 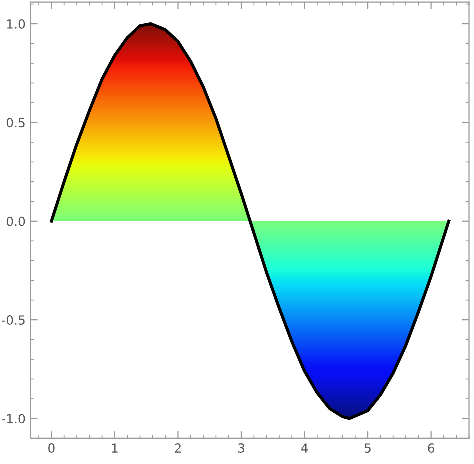 I want to click on y-tick-label: -0.5, so click(x=13, y=320).